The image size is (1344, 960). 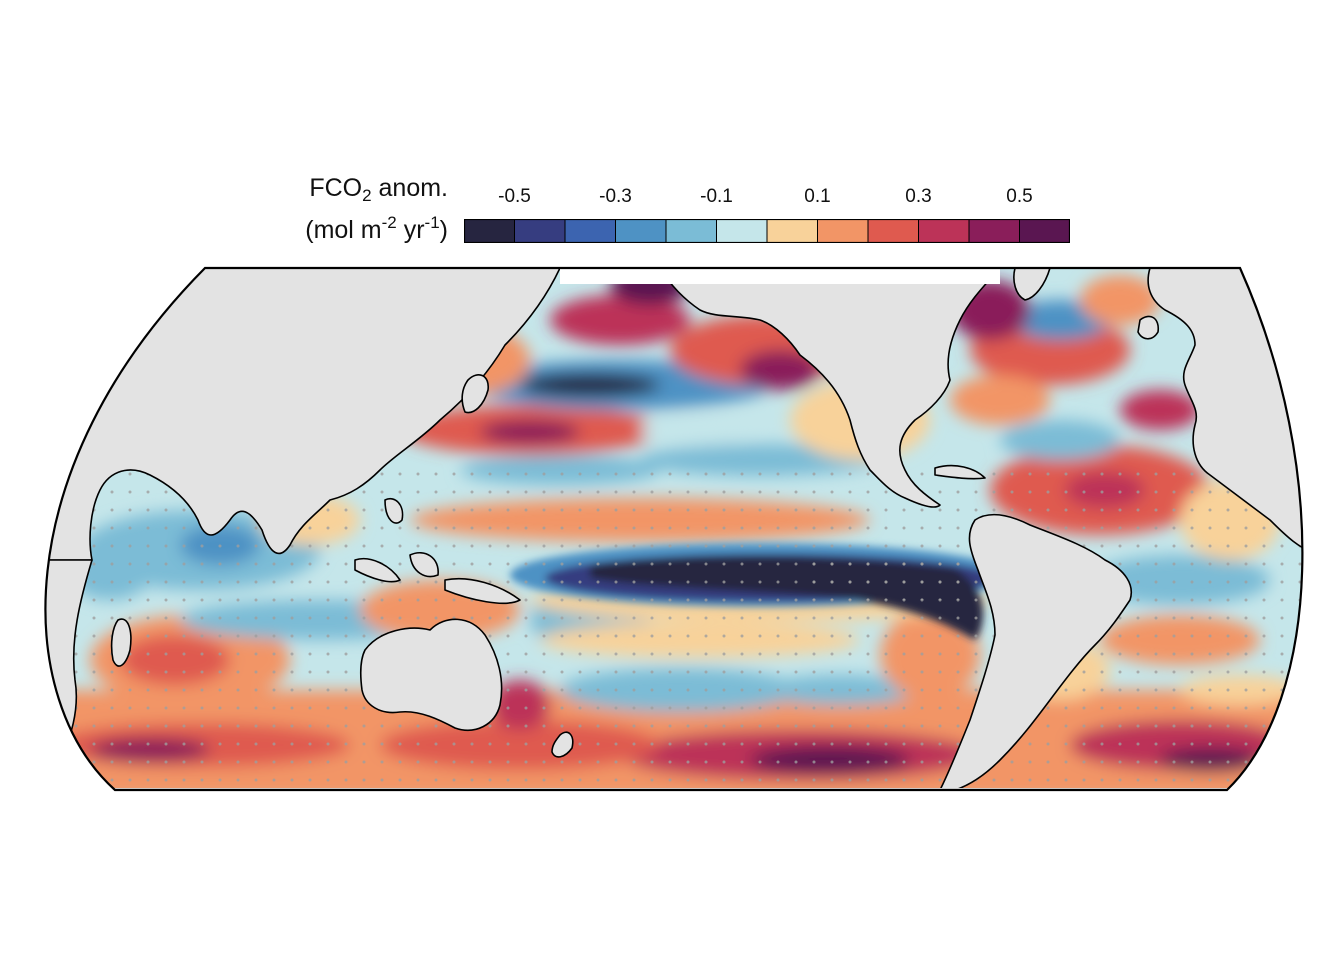 I want to click on colorbar-tick-label: 0.1, so click(x=817, y=196).